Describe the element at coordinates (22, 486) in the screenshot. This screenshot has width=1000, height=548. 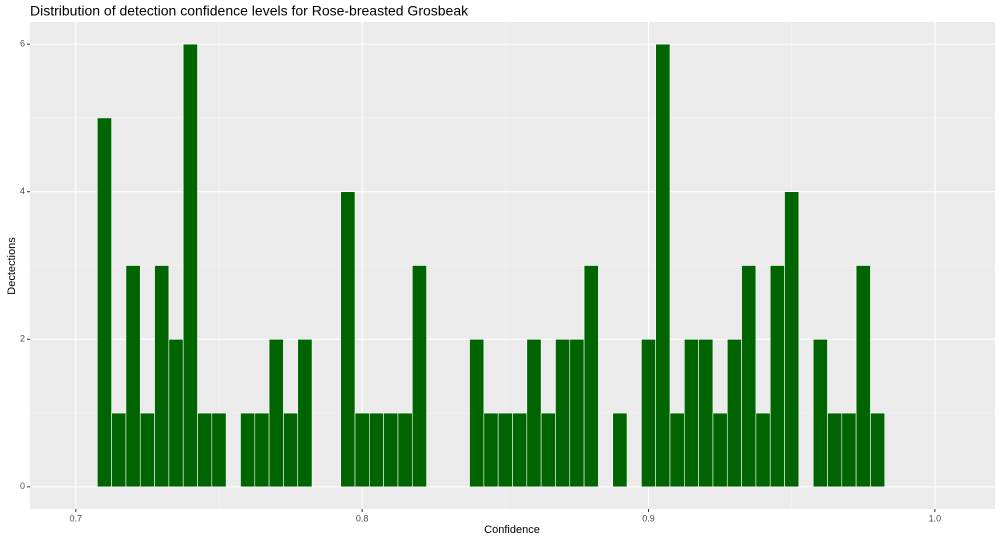
I see `y-tick-label: 0` at that location.